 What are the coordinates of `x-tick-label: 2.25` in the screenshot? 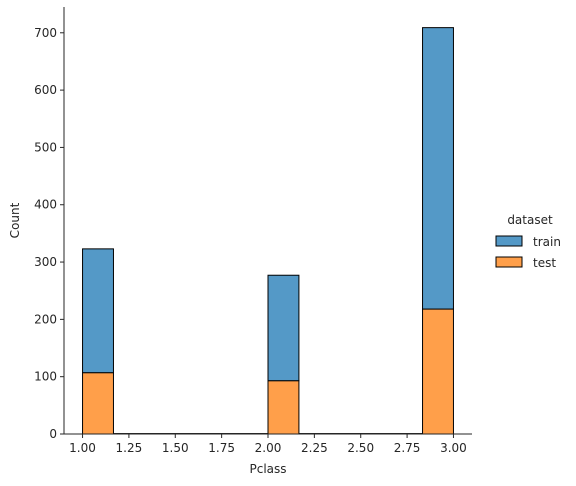 It's located at (314, 448).